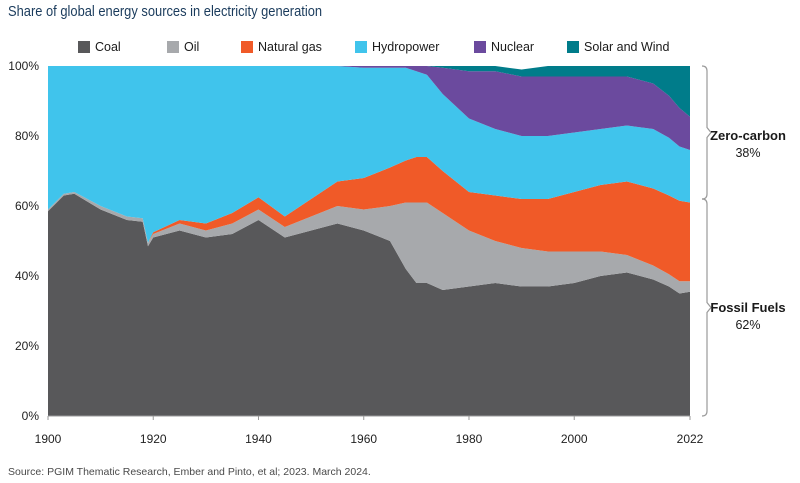  I want to click on y-tick-label: 40%, so click(27, 276).